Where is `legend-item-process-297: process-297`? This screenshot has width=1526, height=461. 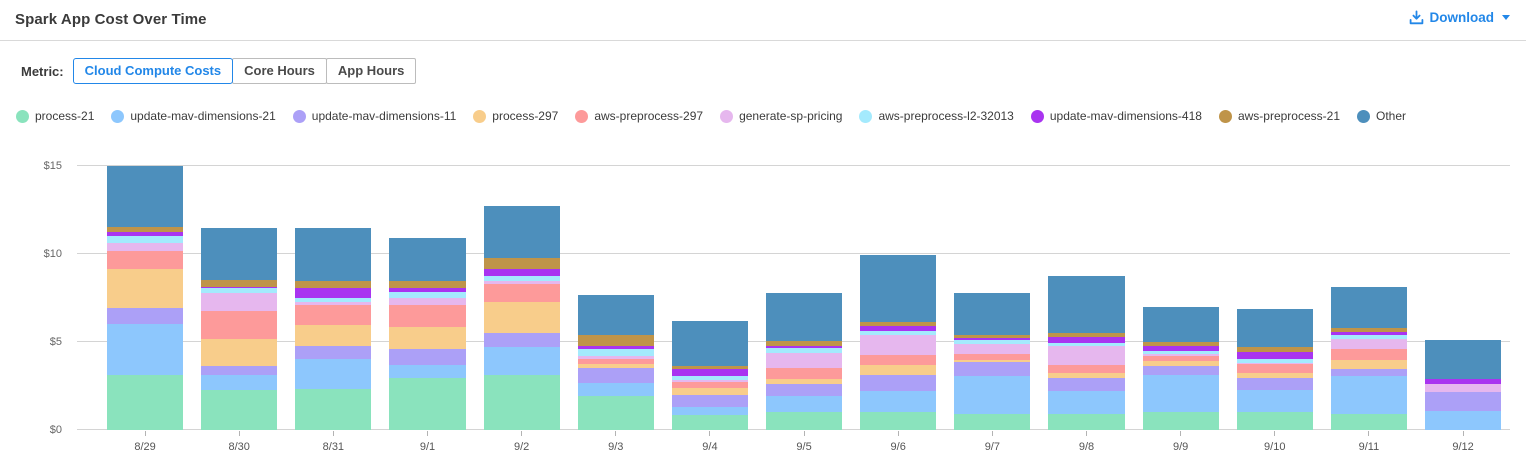
legend-item-process-297: process-297 is located at coordinates (515, 116).